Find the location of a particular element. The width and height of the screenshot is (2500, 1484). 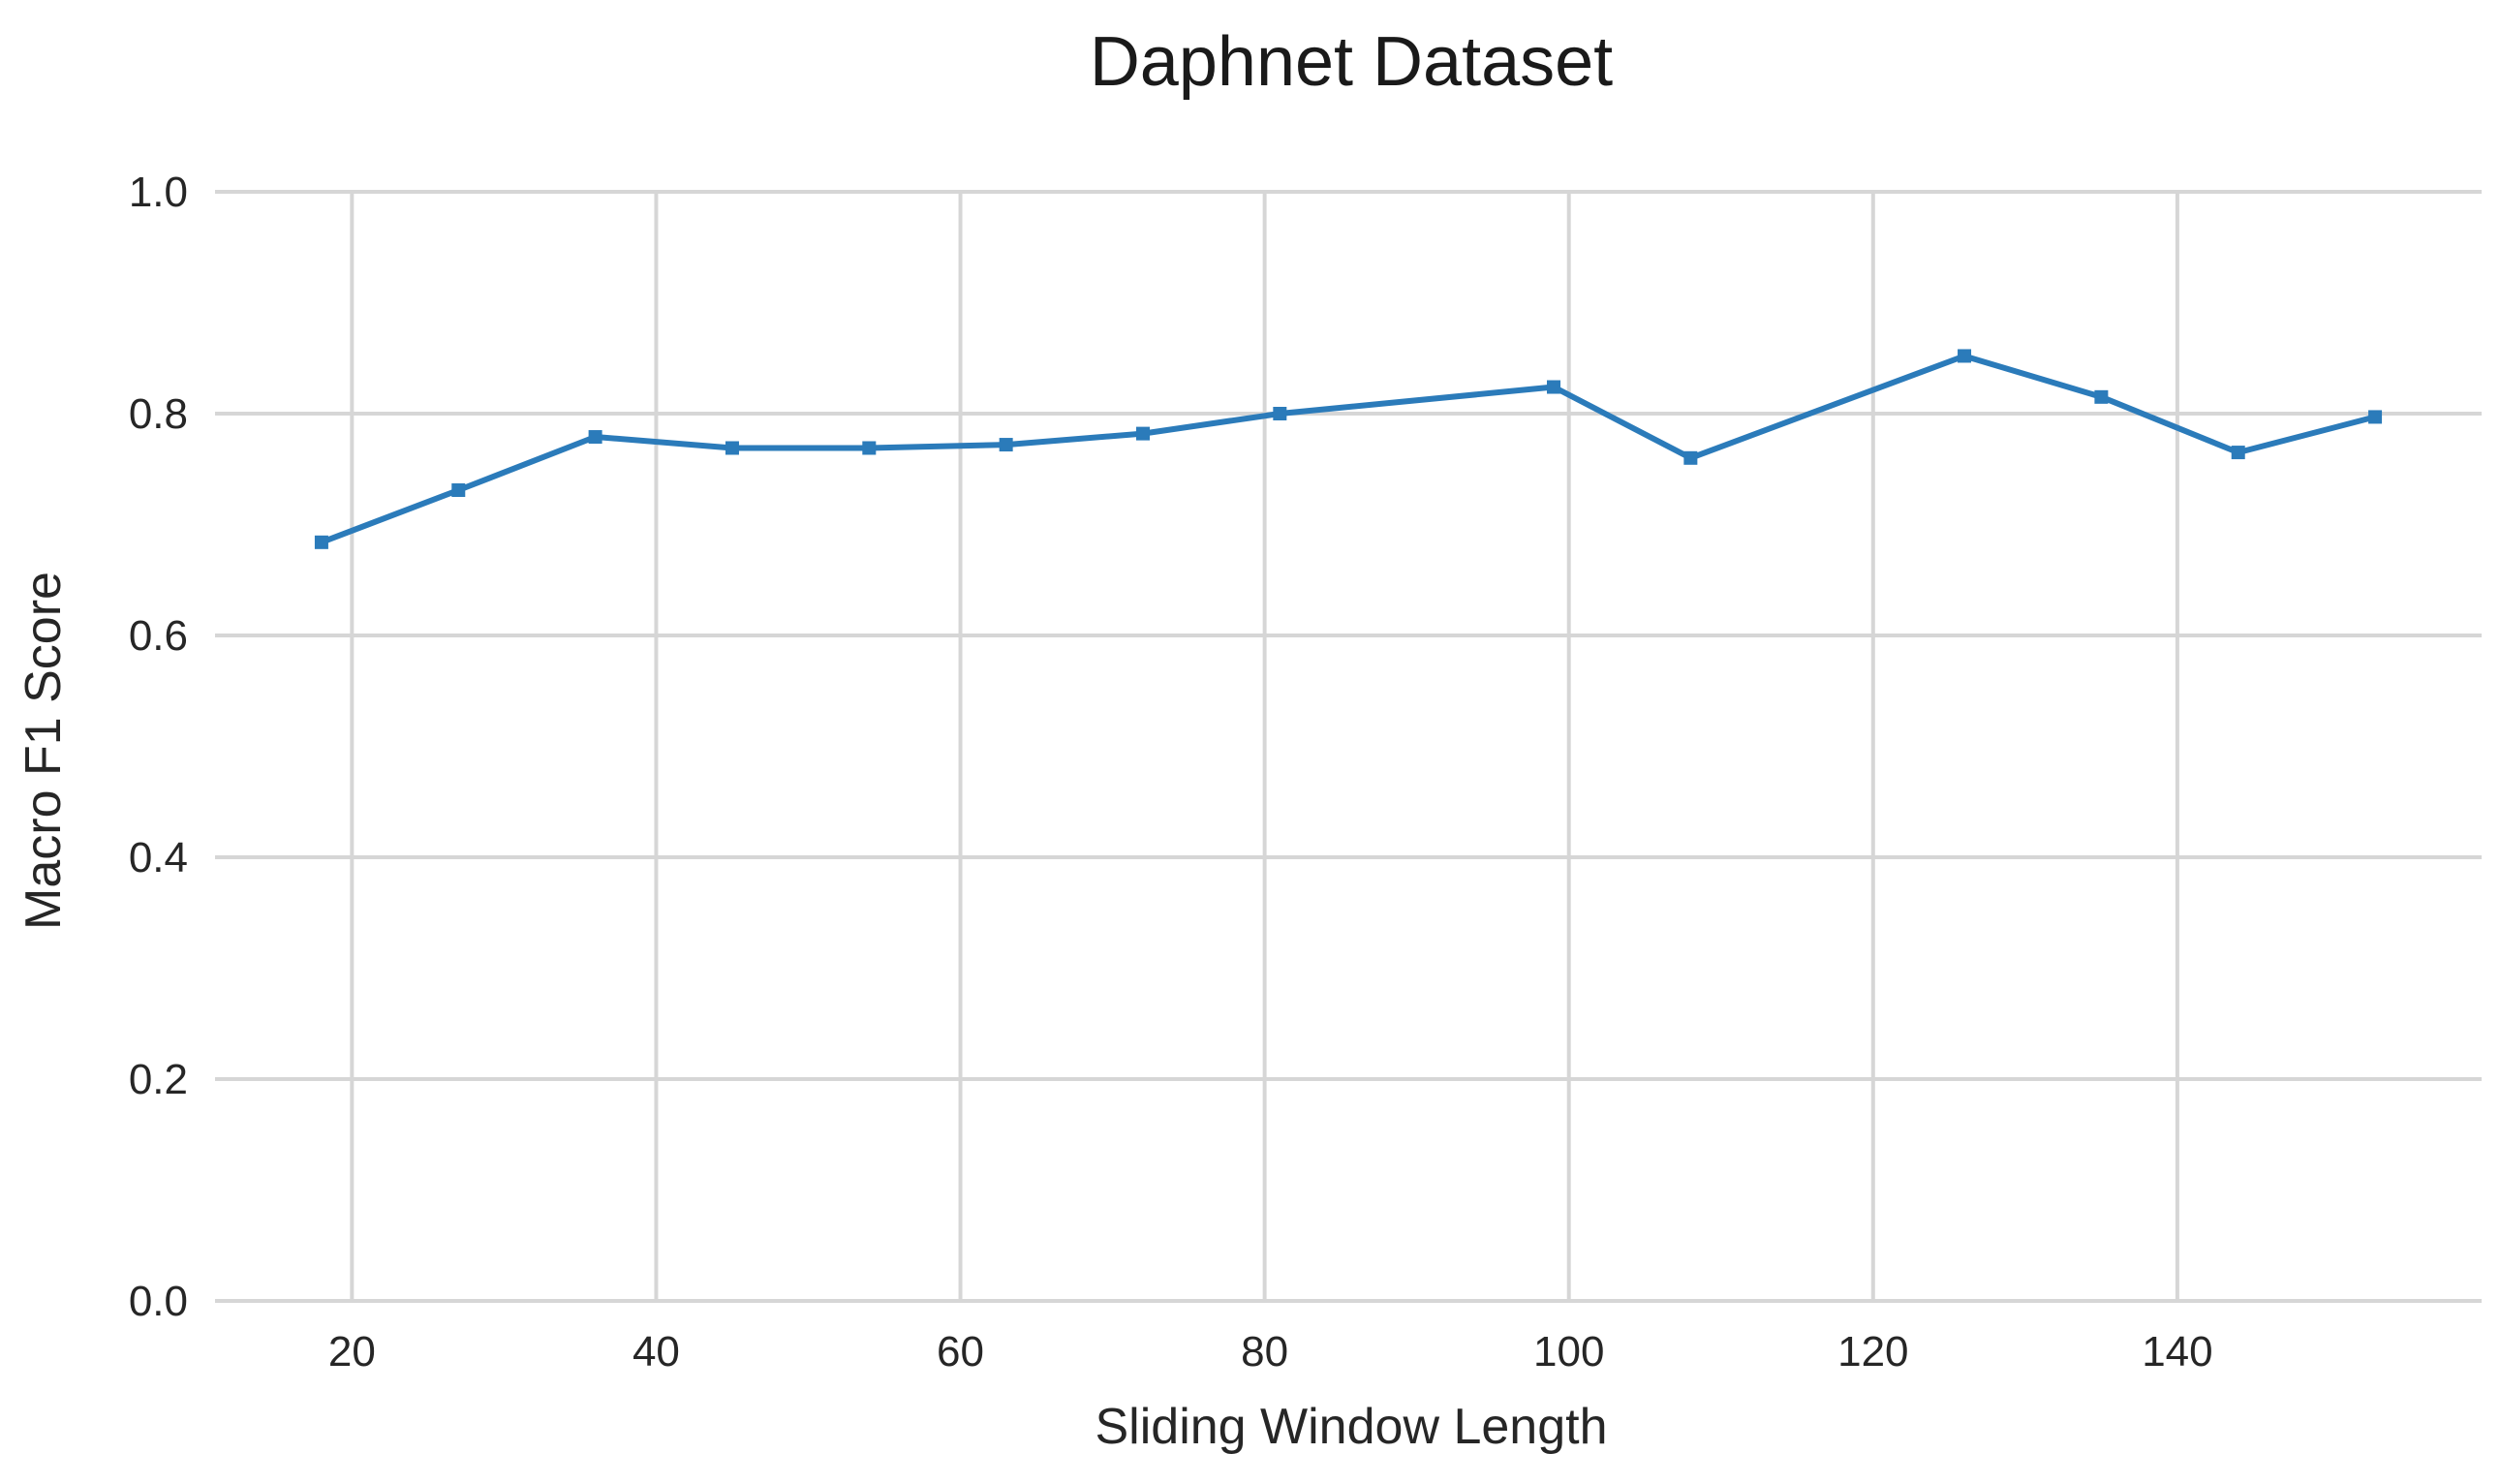

chart-title: Daphnet Dataset is located at coordinates (1351, 62).